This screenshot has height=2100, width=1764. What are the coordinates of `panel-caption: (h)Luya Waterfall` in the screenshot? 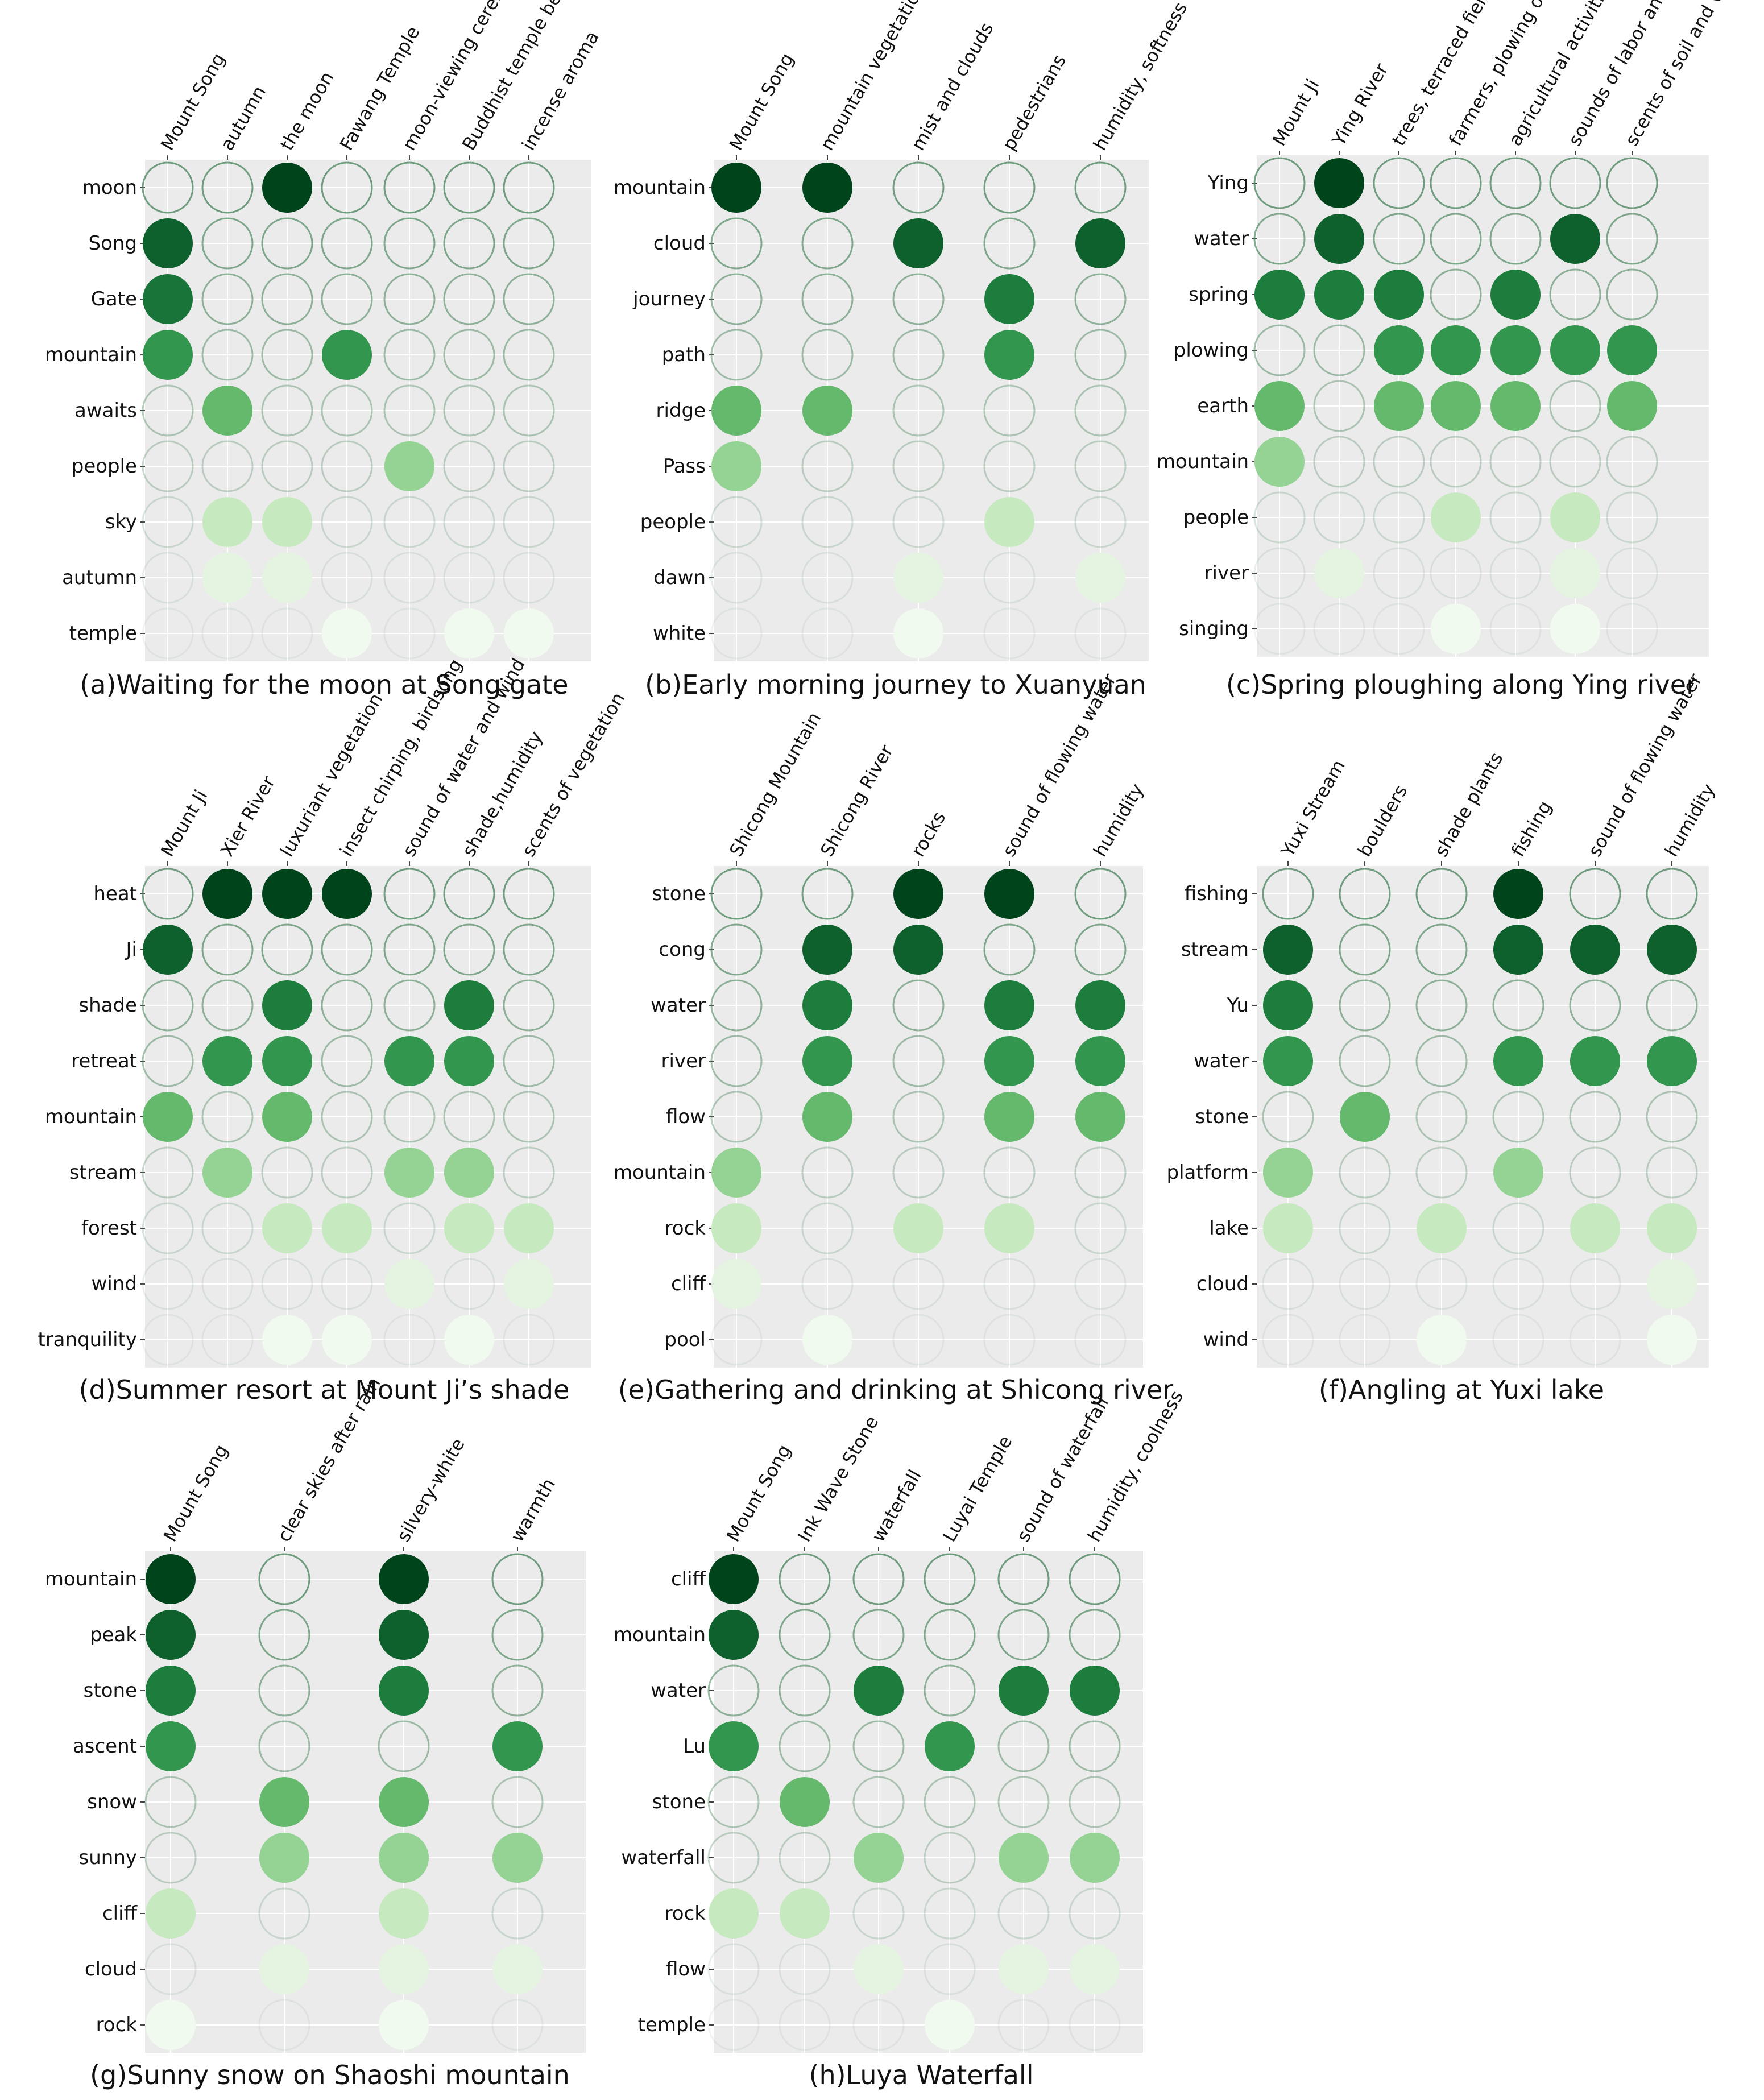 It's located at (921, 2075).